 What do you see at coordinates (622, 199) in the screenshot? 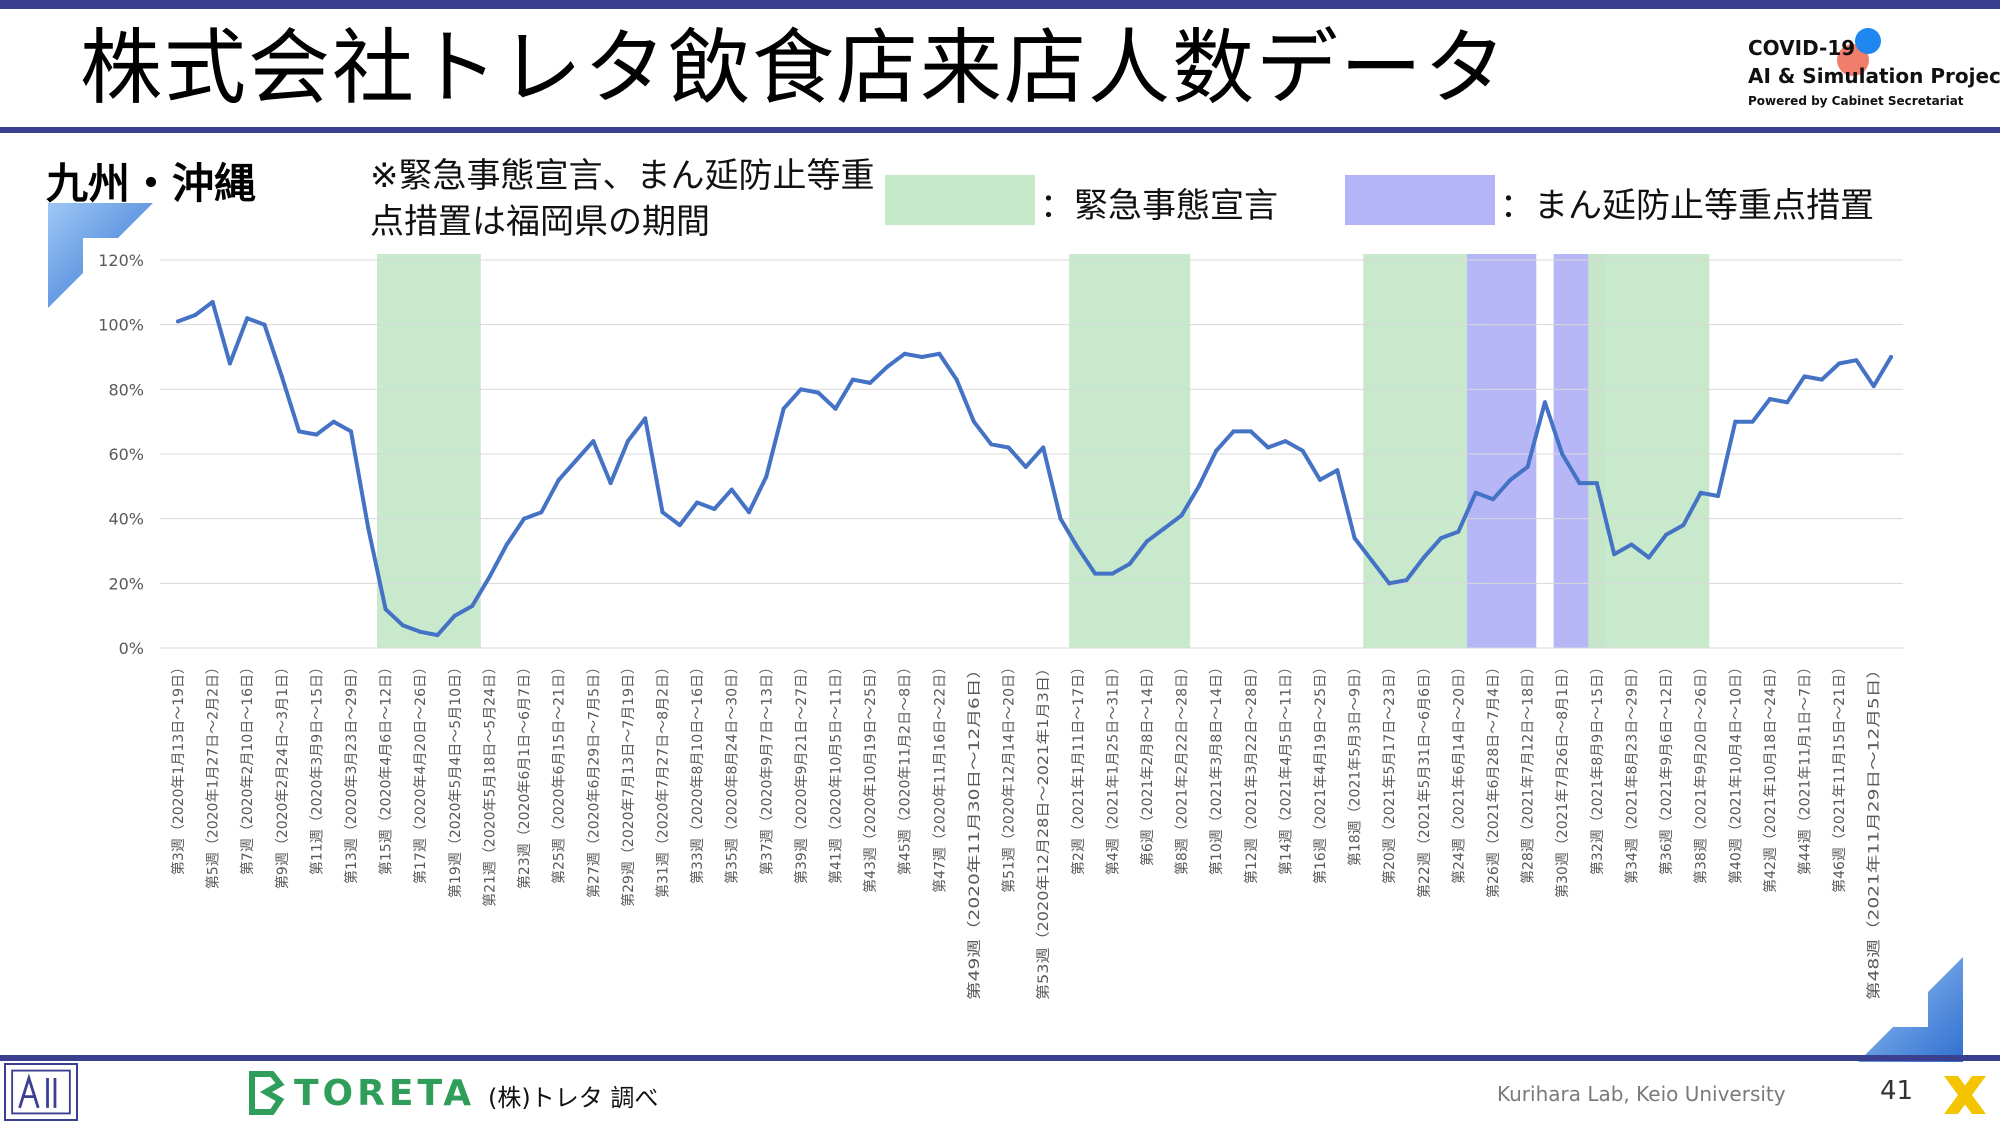
I see `period-note: ※緊急事態宣言、まん延防止等重点措置は福岡県の期間` at bounding box center [622, 199].